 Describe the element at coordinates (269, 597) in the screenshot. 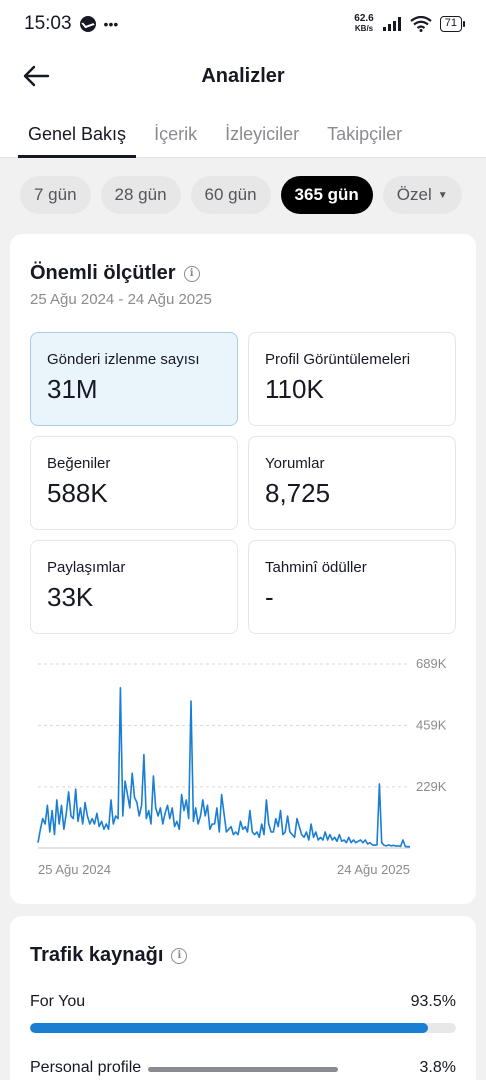

I see `metric-value: -` at that location.